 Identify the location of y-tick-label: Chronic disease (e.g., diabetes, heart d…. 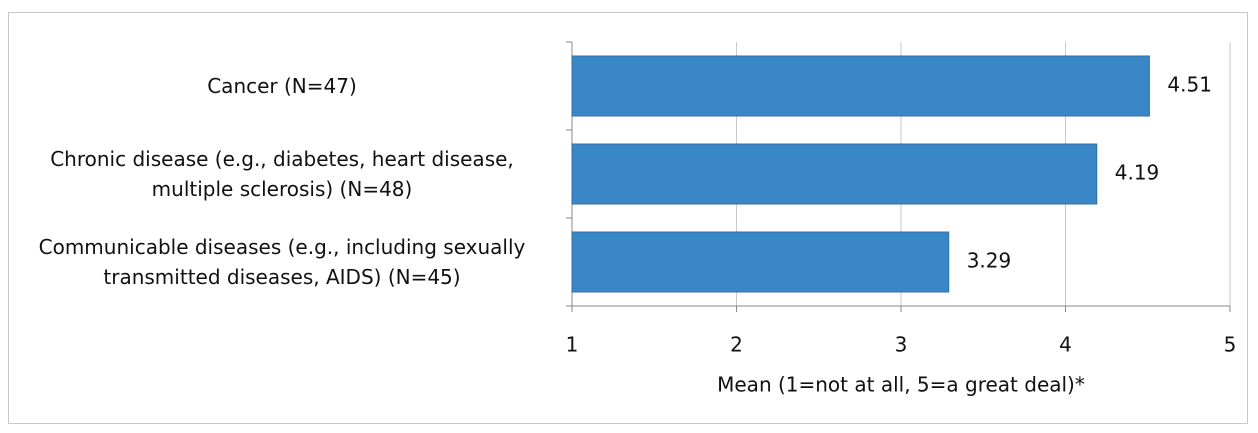
(282, 174).